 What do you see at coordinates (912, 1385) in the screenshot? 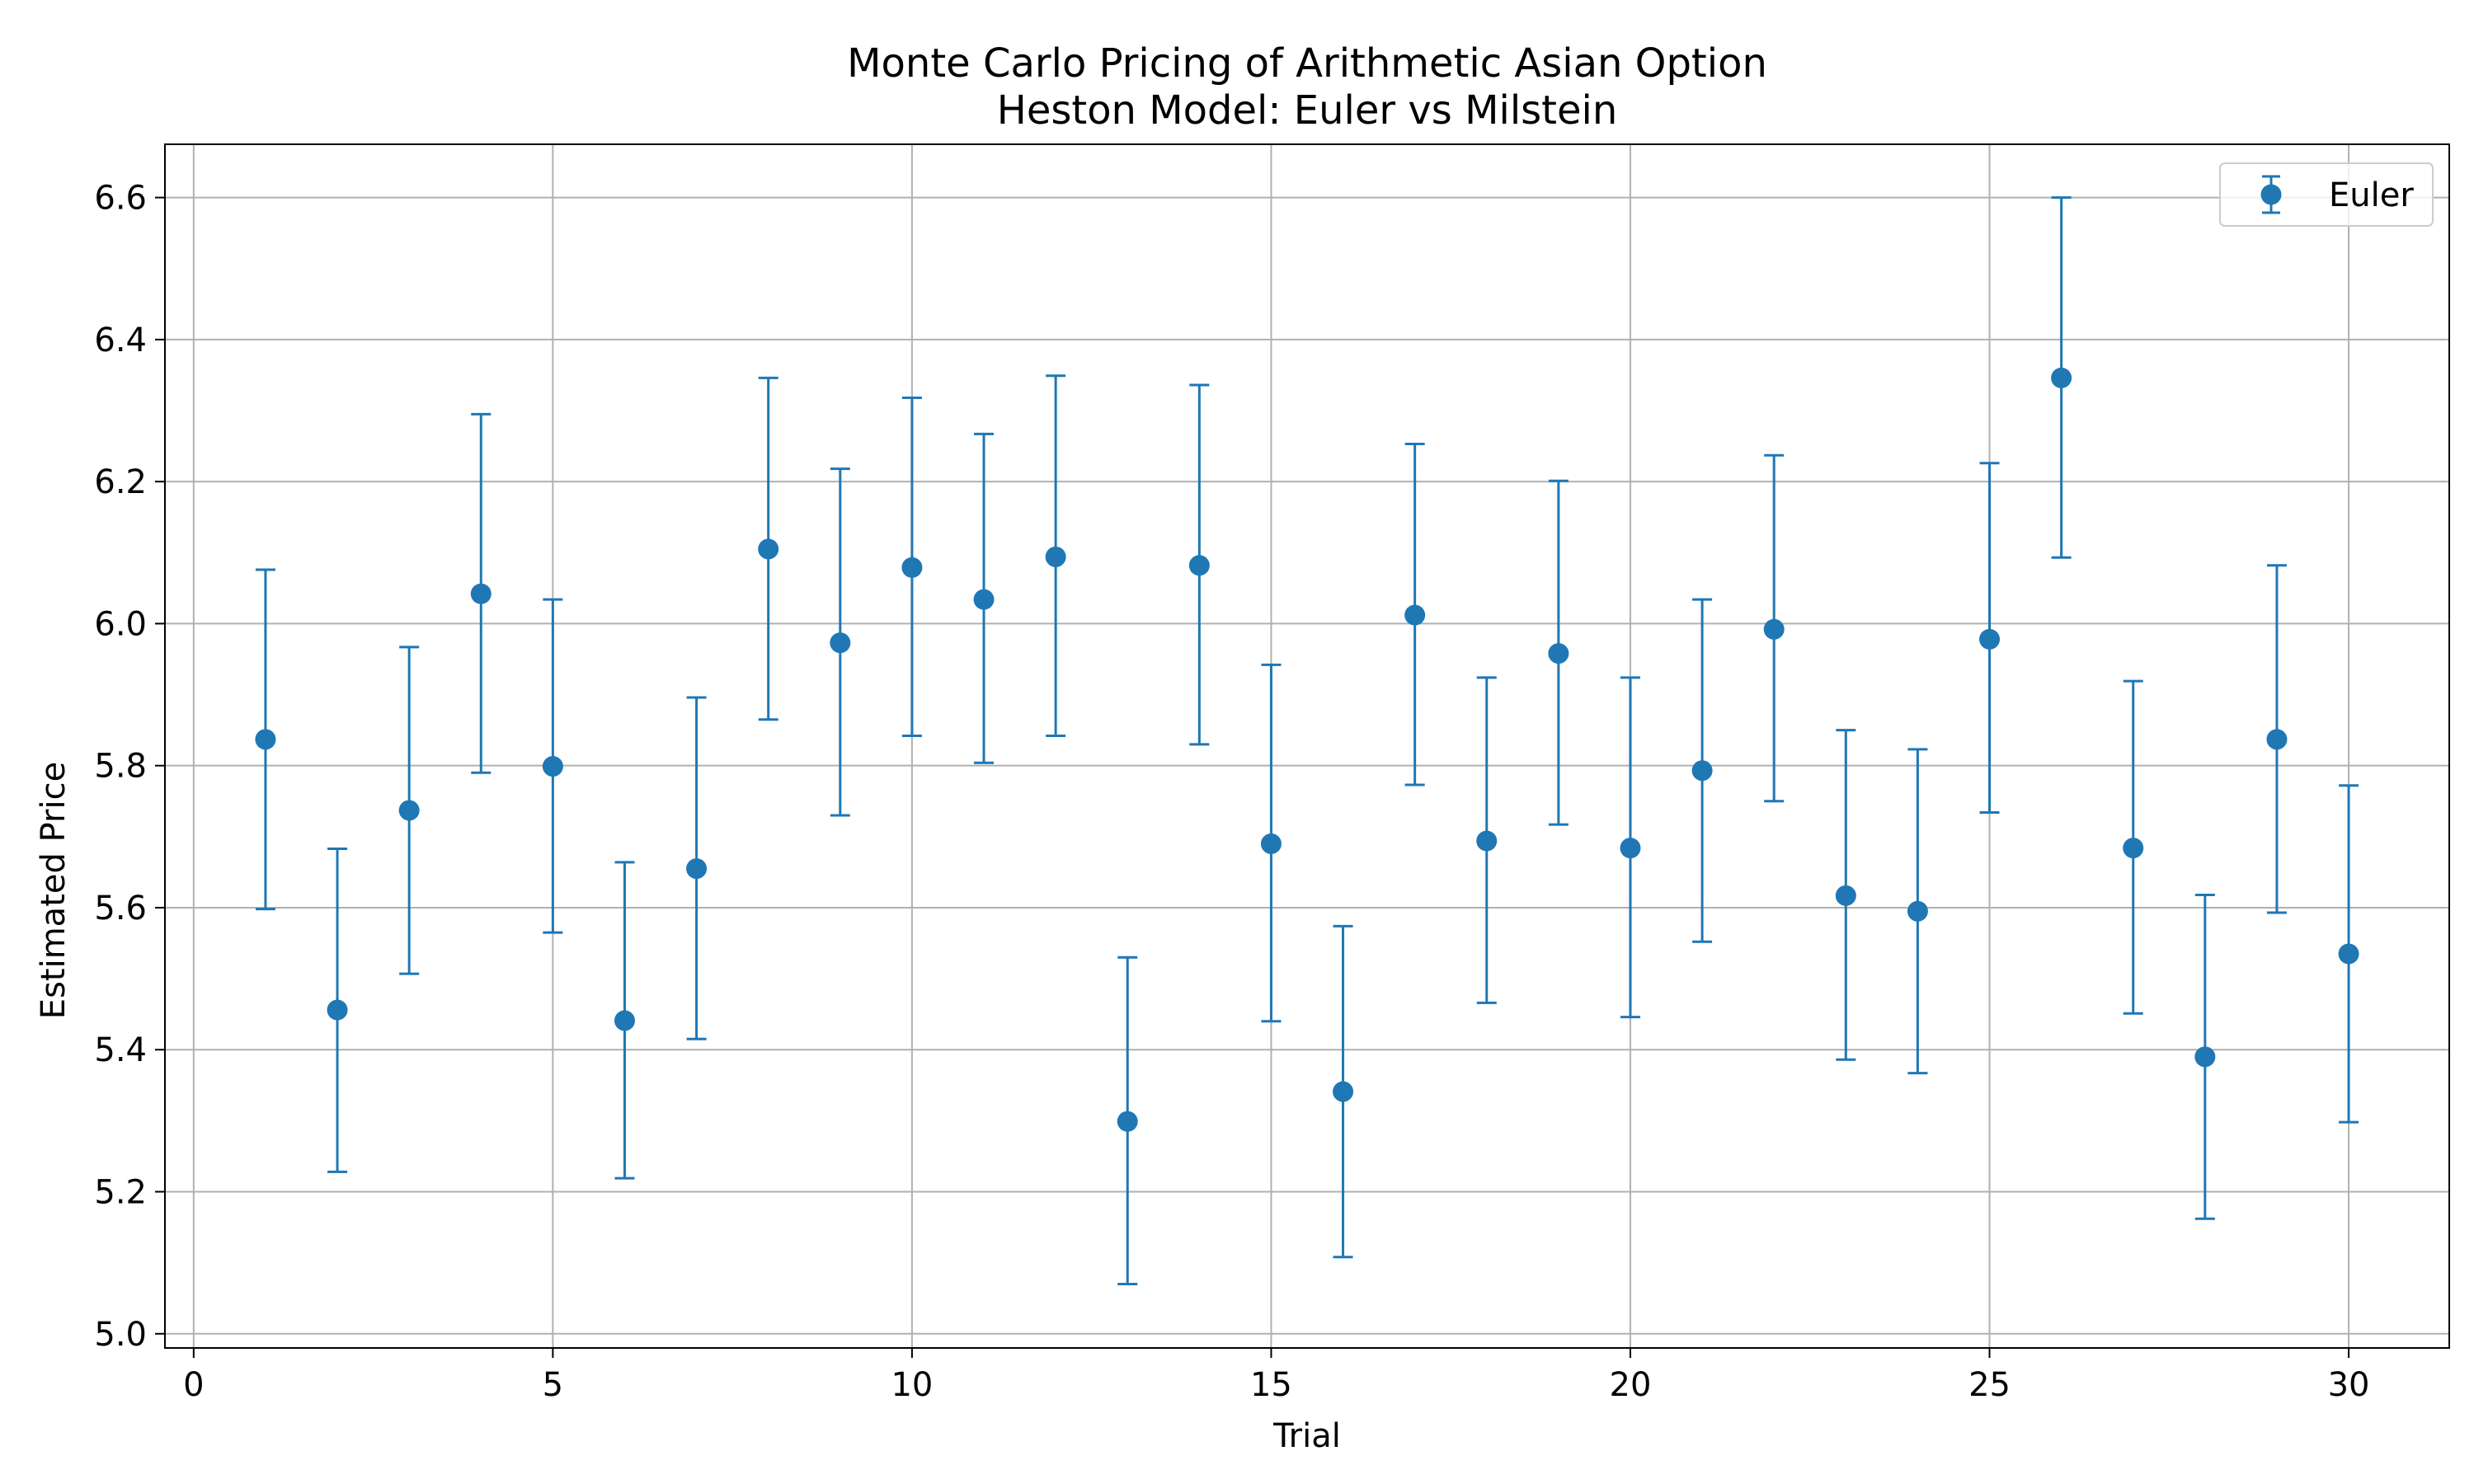
I see `x-tick-label: 10` at bounding box center [912, 1385].